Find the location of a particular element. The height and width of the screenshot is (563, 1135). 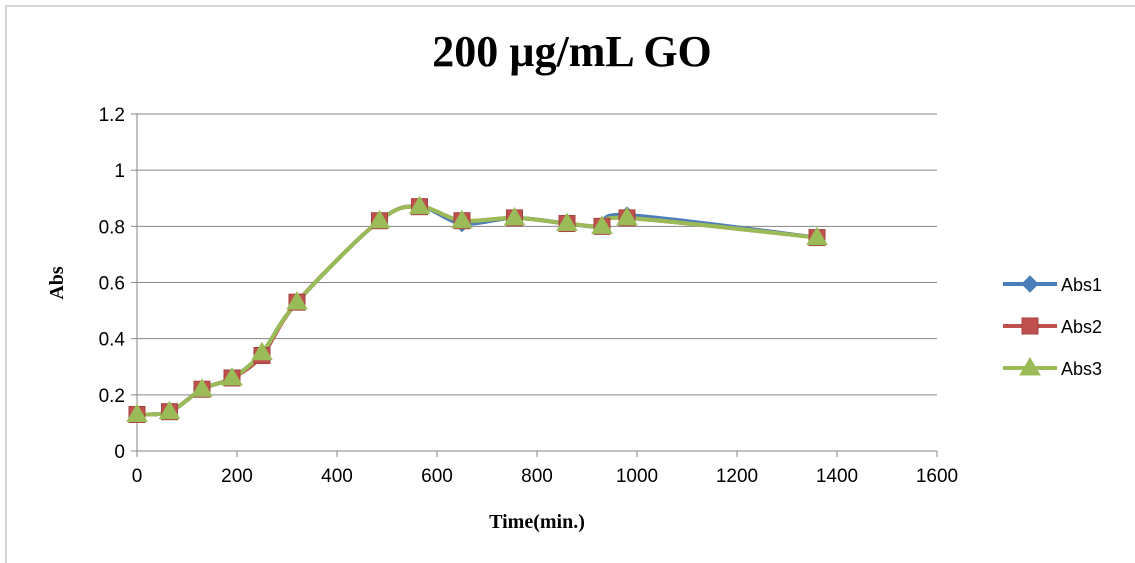

x-tick-label: 800 is located at coordinates (537, 476).